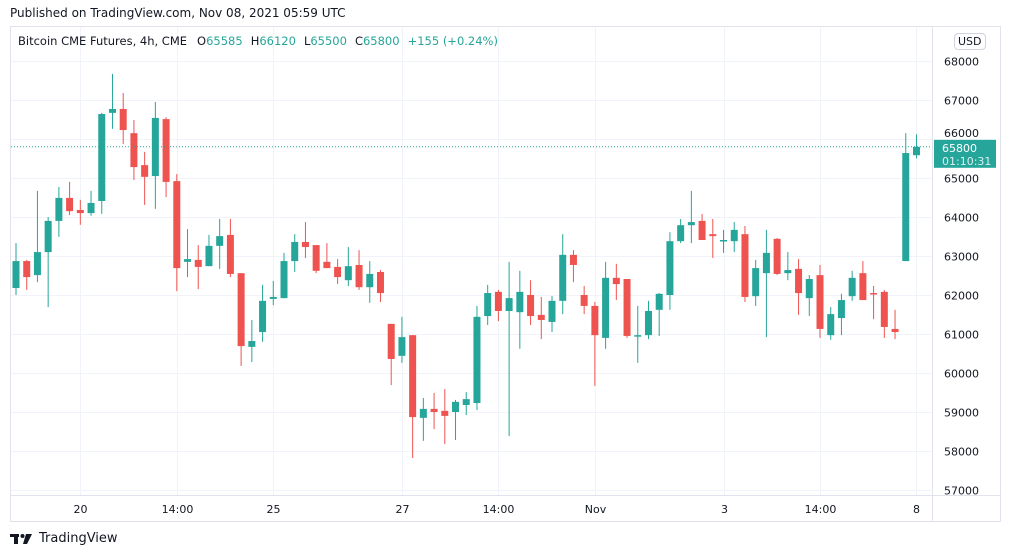  Describe the element at coordinates (403, 509) in the screenshot. I see `time-tick-label: 27` at that location.